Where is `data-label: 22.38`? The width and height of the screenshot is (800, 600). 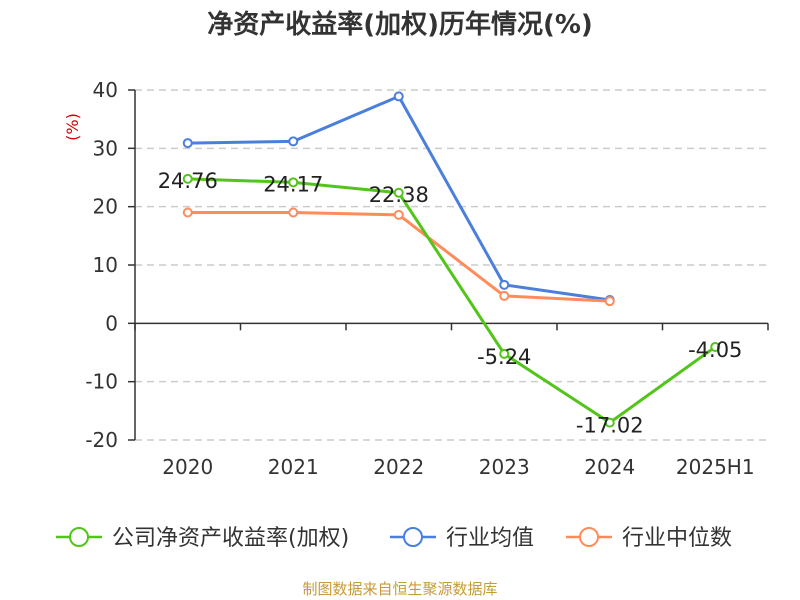
data-label: 22.38 is located at coordinates (399, 195).